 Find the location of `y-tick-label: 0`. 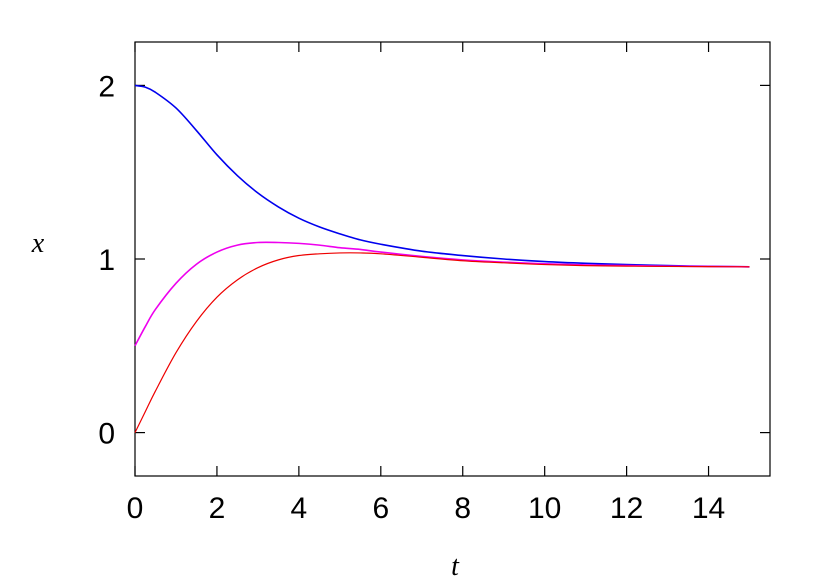

y-tick-label: 0 is located at coordinates (106, 434).